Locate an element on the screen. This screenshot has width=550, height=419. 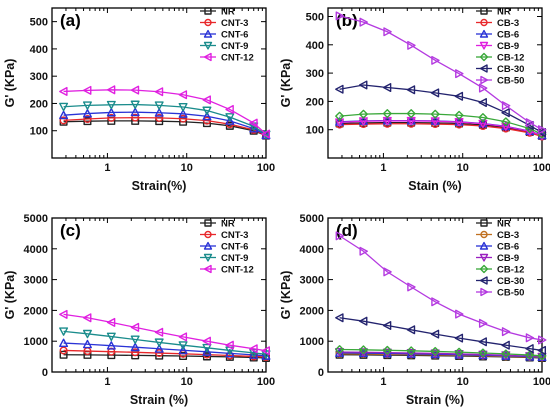
y-tick-label: 300 is located at coordinates (39, 77).